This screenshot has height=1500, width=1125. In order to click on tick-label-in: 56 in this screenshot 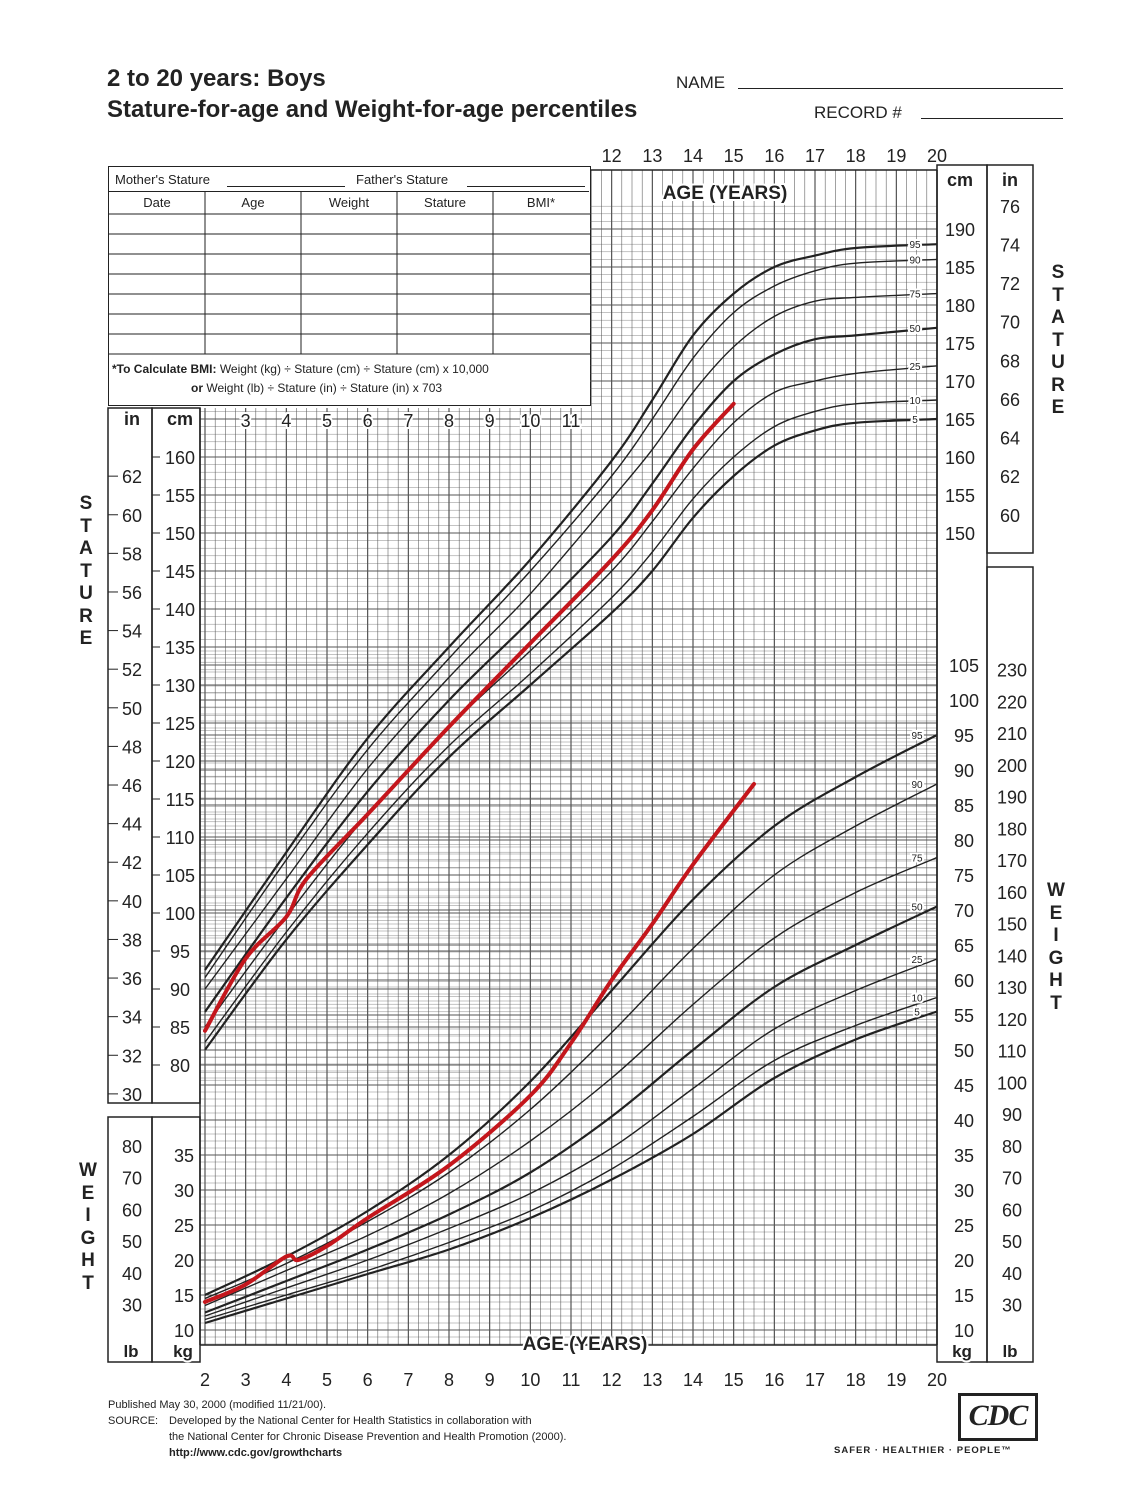, I will do `click(132, 593)`.